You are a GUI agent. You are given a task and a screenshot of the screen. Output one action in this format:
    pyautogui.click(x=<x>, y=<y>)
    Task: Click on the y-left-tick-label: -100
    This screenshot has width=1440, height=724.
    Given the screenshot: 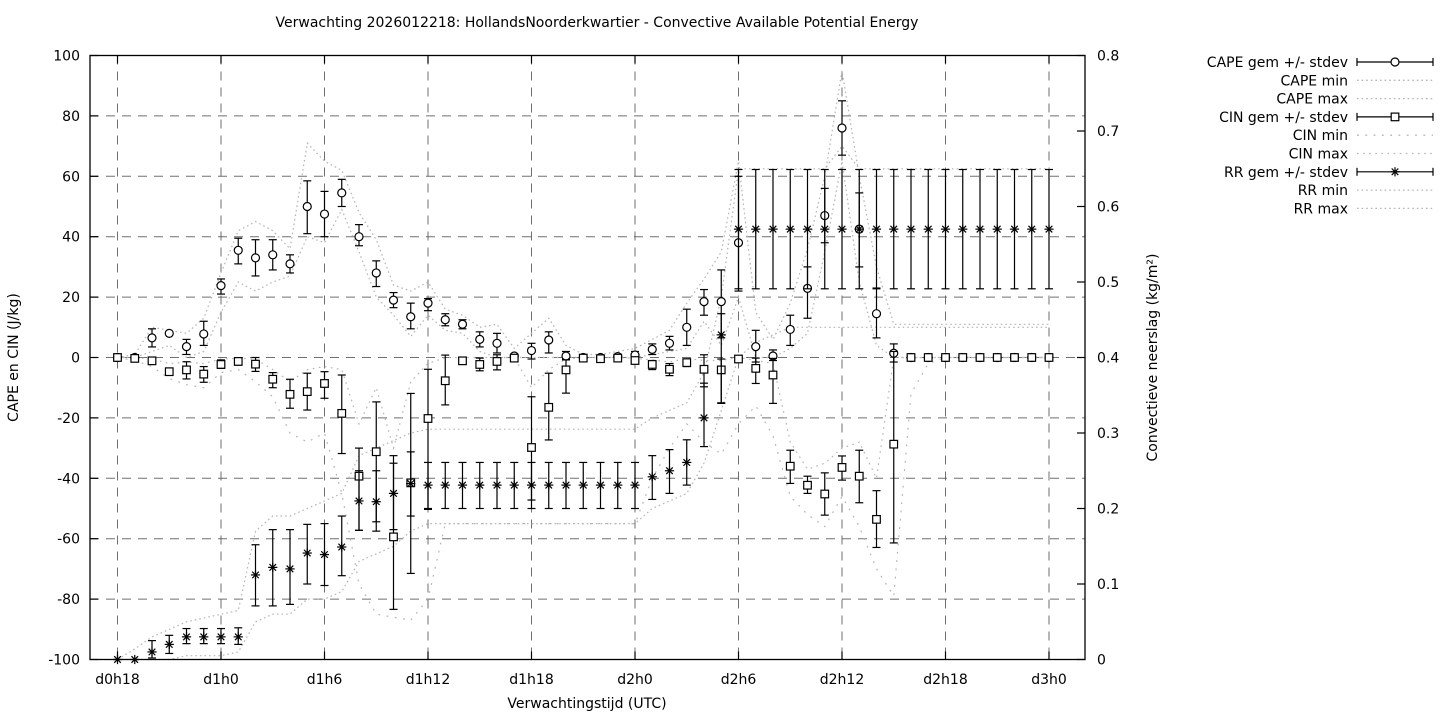 What is the action you would take?
    pyautogui.click(x=64, y=661)
    